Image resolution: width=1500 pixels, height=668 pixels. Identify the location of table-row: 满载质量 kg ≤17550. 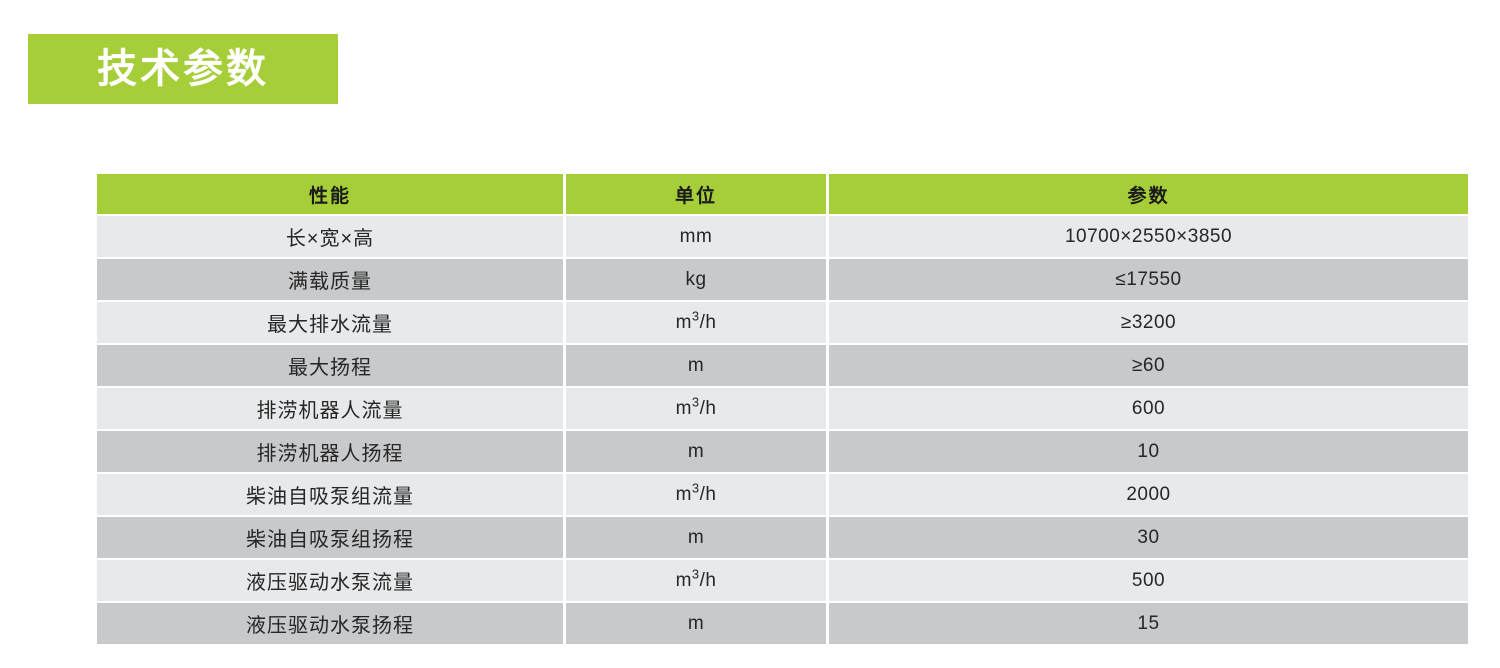
(782, 279).